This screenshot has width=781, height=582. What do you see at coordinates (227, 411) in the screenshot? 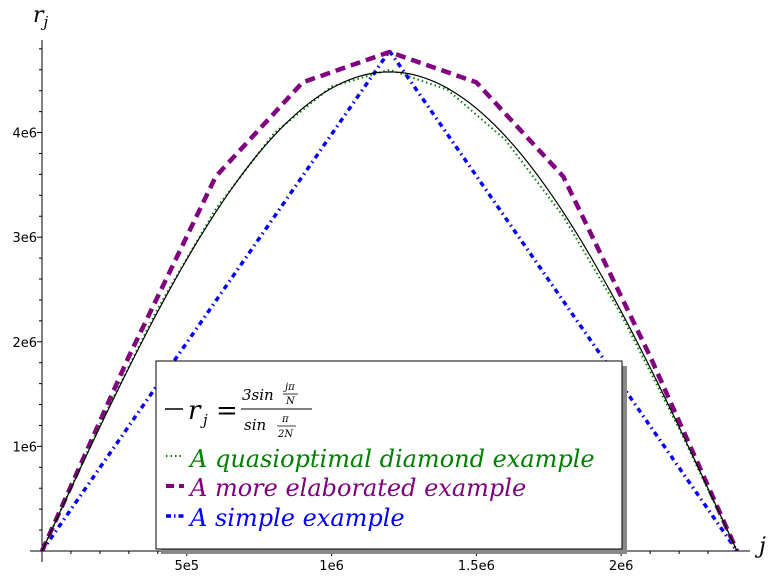
I see `legend-formula-equals: =` at bounding box center [227, 411].